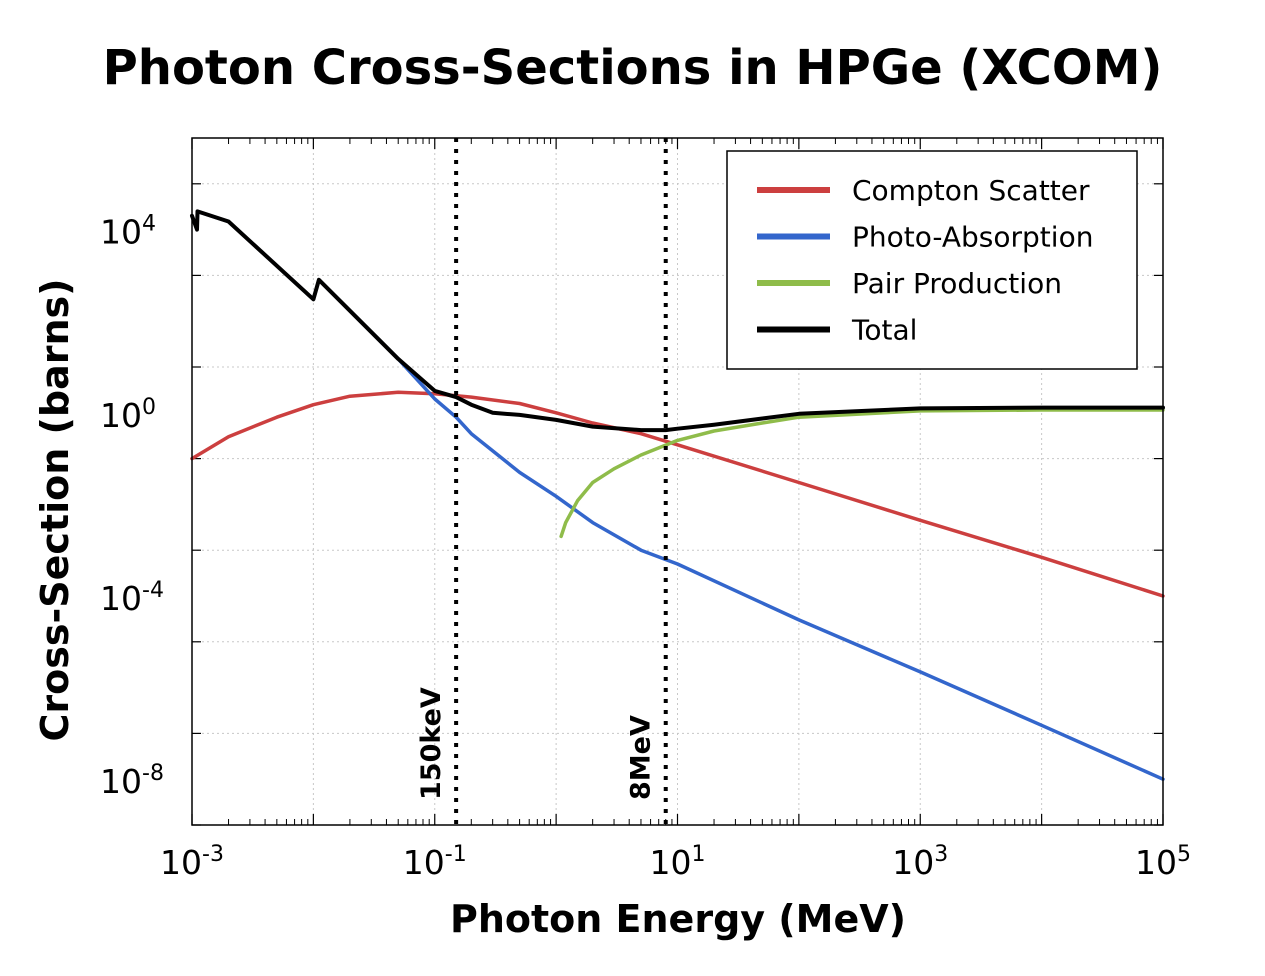 This screenshot has width=1265, height=976. What do you see at coordinates (128, 232) in the screenshot?
I see `y-tick-label: 104` at bounding box center [128, 232].